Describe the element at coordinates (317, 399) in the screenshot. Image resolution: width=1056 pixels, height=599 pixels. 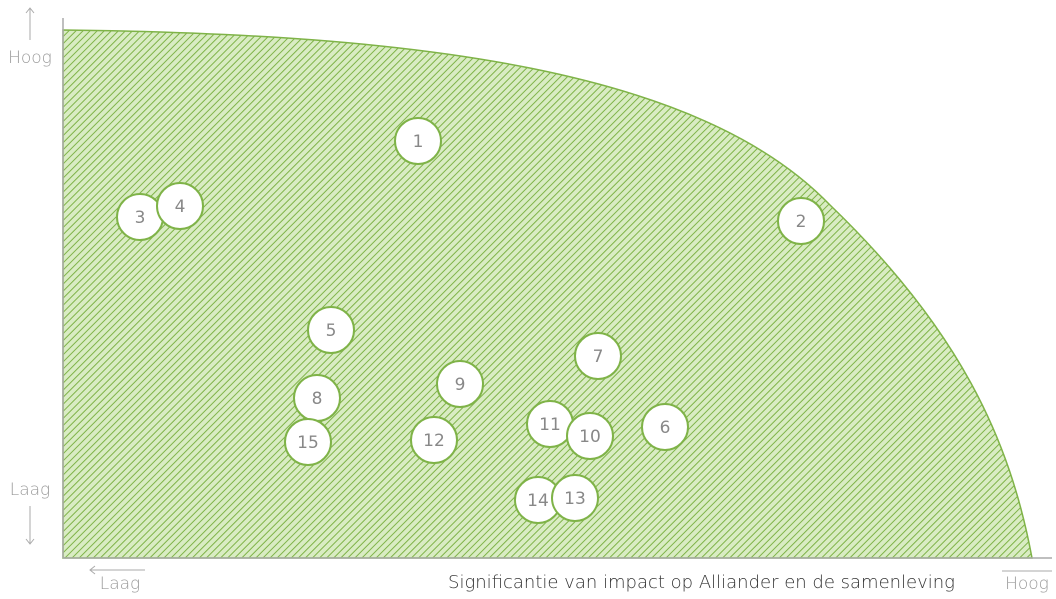
I see `node-label: 8` at that location.